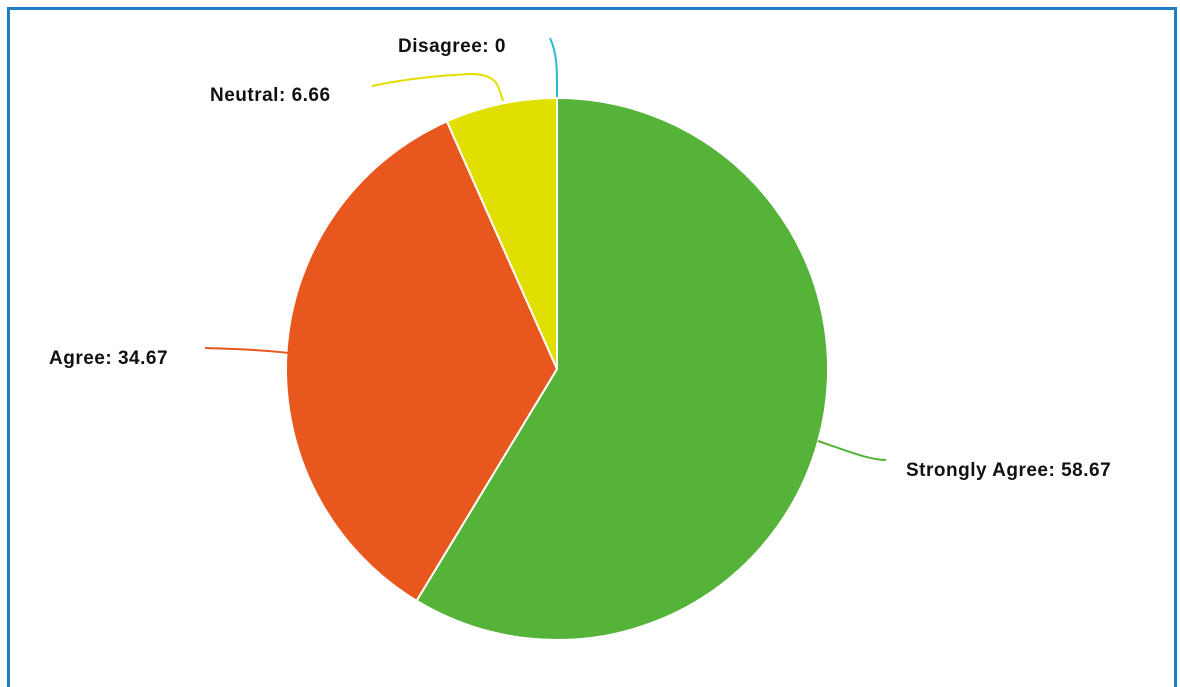 The width and height of the screenshot is (1180, 687). What do you see at coordinates (452, 46) in the screenshot?
I see `data-label-disagree: Disagree: 0` at bounding box center [452, 46].